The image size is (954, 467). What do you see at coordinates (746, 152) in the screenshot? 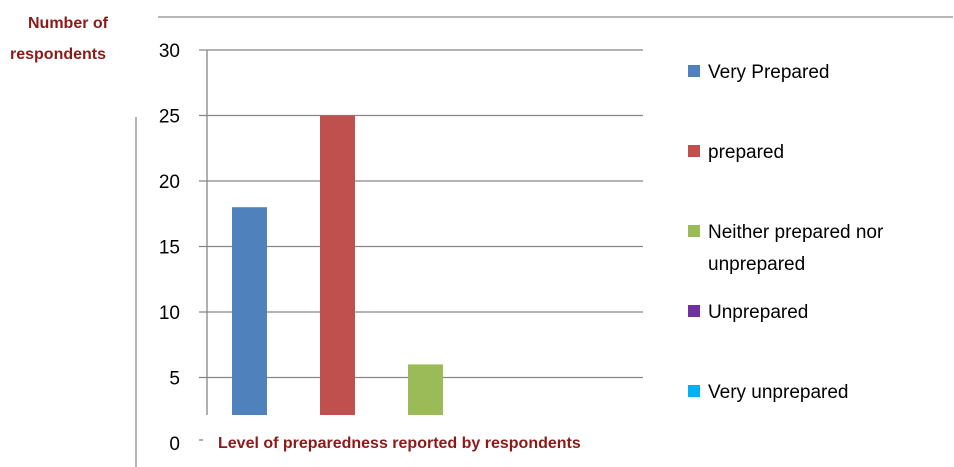
I see `legend-label-prepared: prepared` at bounding box center [746, 152].